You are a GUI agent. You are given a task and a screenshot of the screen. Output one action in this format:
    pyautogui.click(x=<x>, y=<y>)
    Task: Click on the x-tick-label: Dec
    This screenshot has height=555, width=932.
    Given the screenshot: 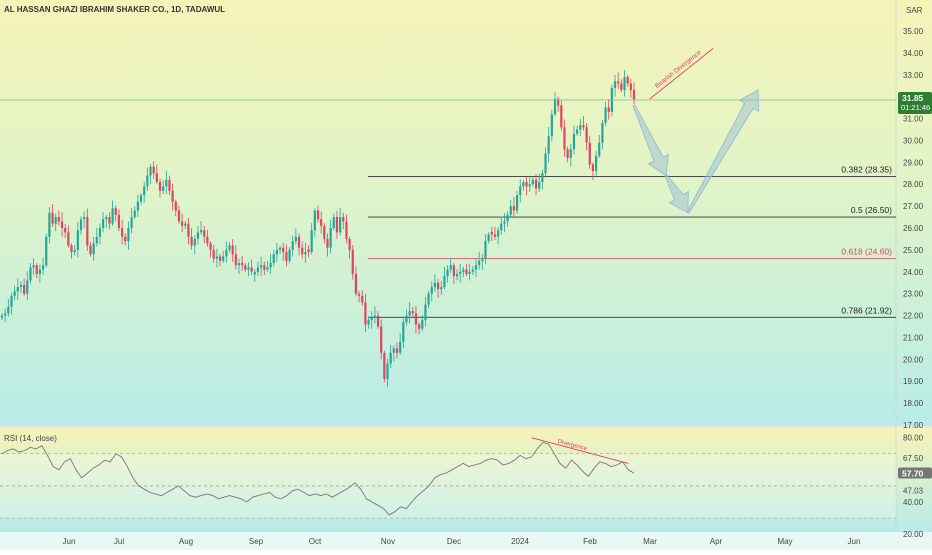 What is the action you would take?
    pyautogui.click(x=454, y=541)
    